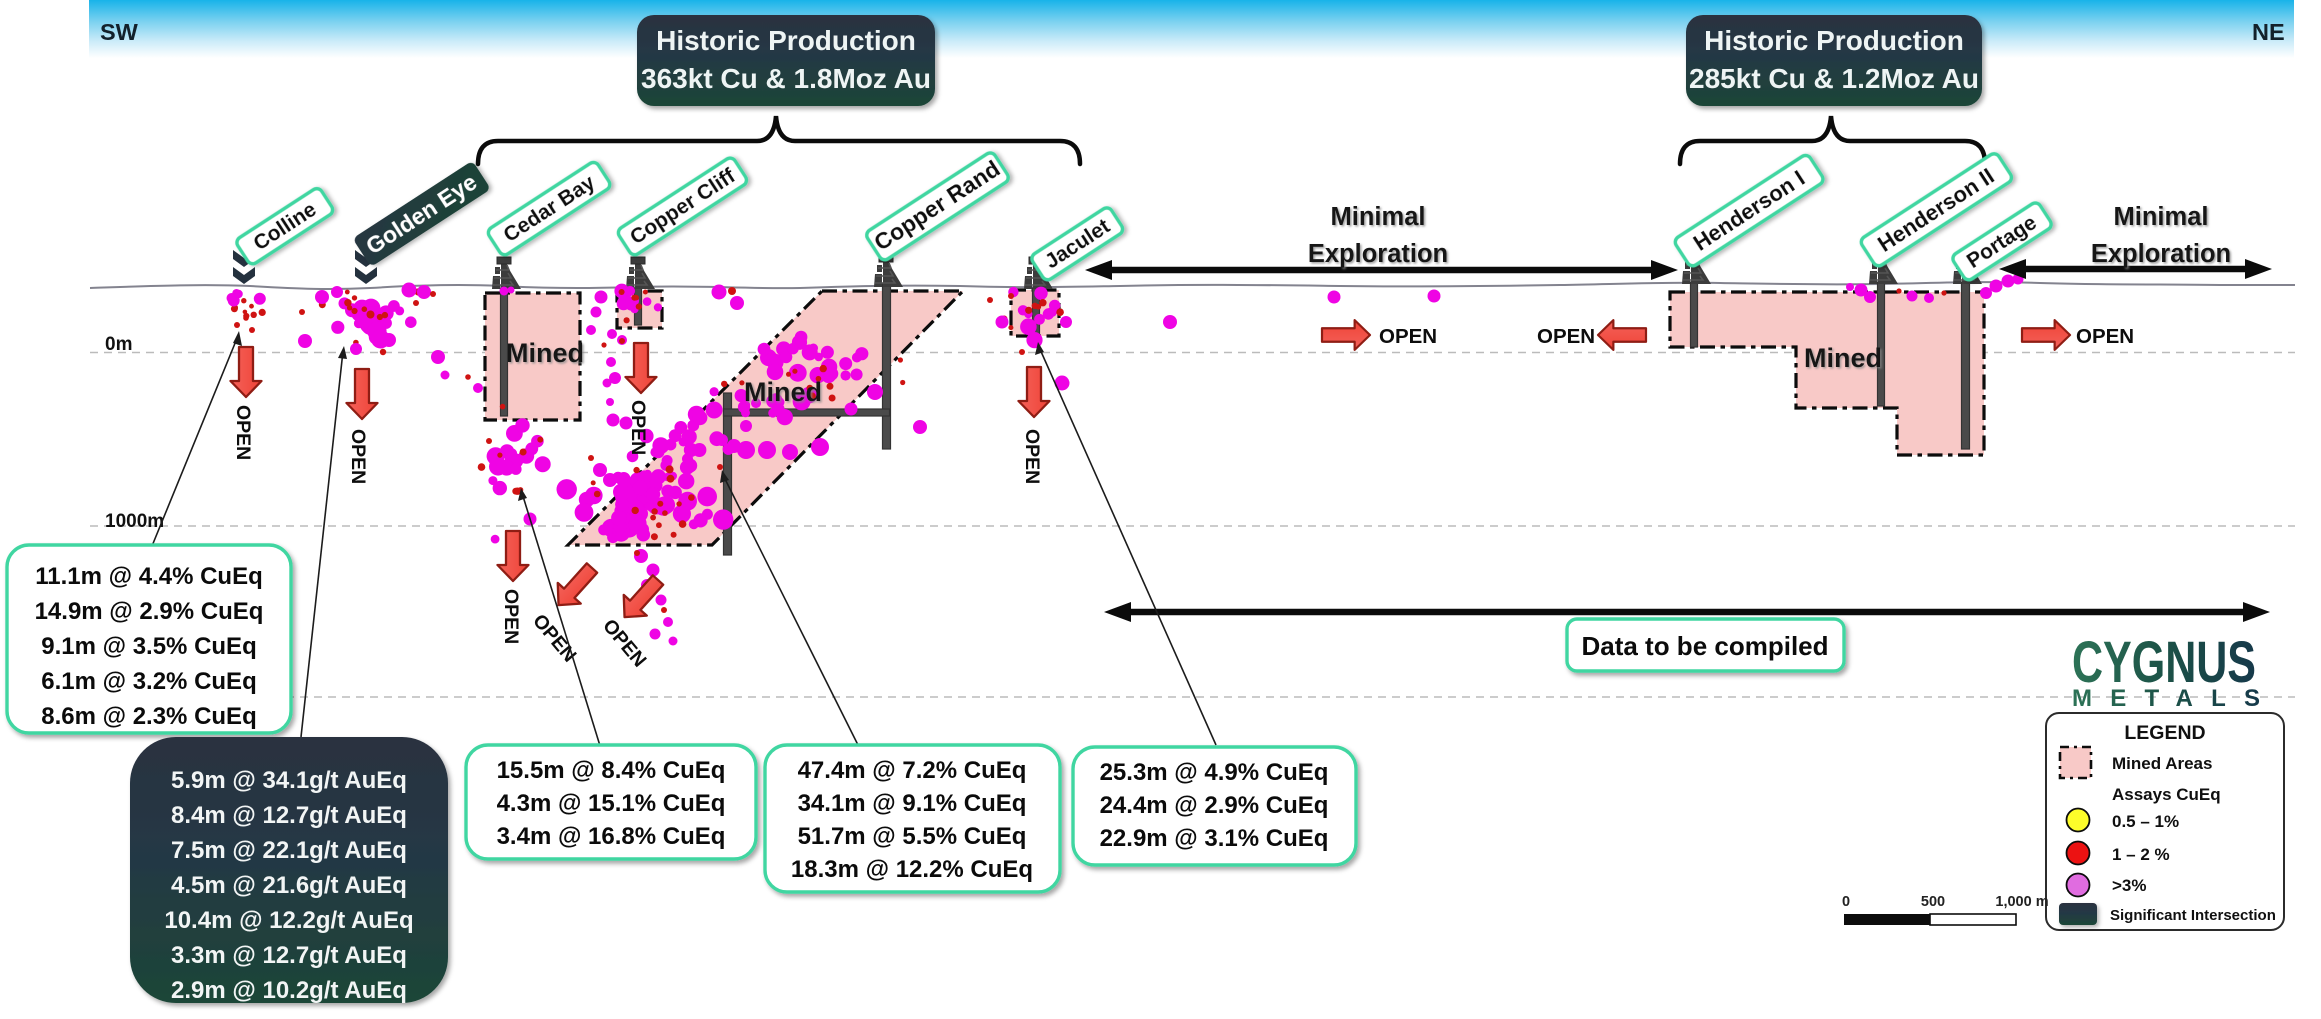  Describe the element at coordinates (149, 576) in the screenshot. I see `svg-text: 11.1m @ 4.4% CuEq` at that location.